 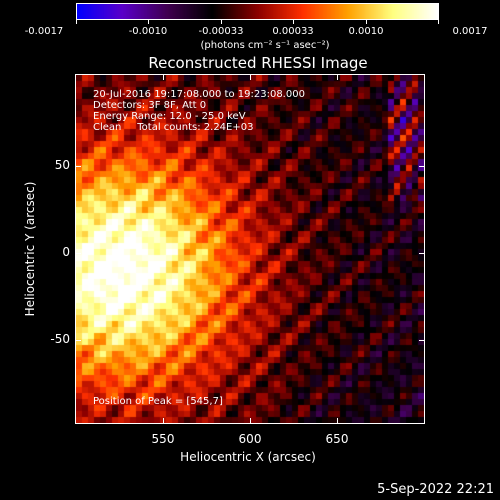 I want to click on colorbar-label: -0.00033, so click(x=221, y=31).